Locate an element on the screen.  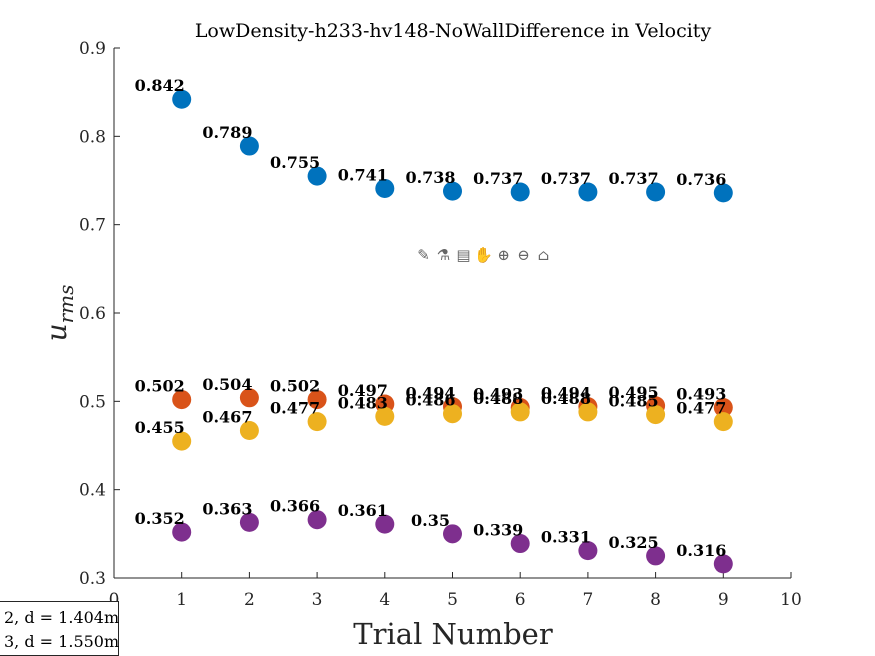
y-tick-label: 0.6 is located at coordinates (92, 314).